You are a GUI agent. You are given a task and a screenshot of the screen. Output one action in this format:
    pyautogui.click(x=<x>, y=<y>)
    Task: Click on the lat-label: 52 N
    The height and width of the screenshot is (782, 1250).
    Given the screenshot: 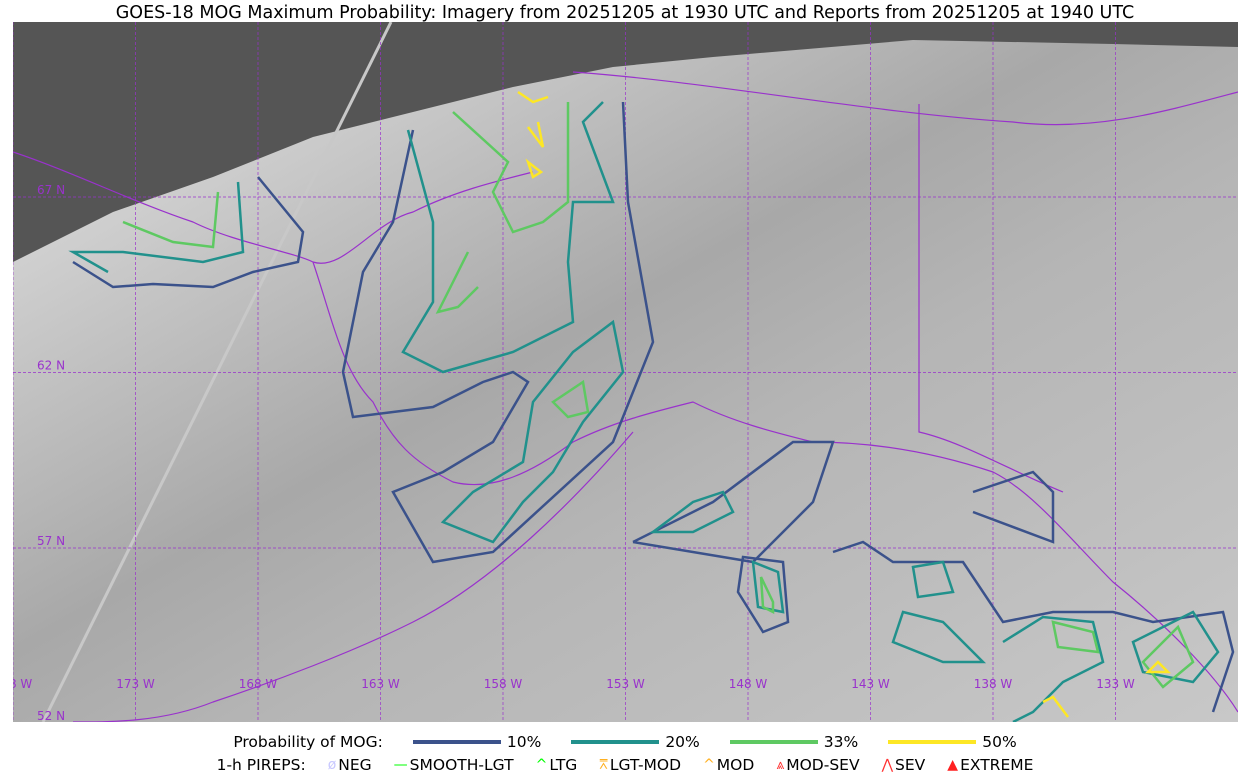 What is the action you would take?
    pyautogui.click(x=51, y=715)
    